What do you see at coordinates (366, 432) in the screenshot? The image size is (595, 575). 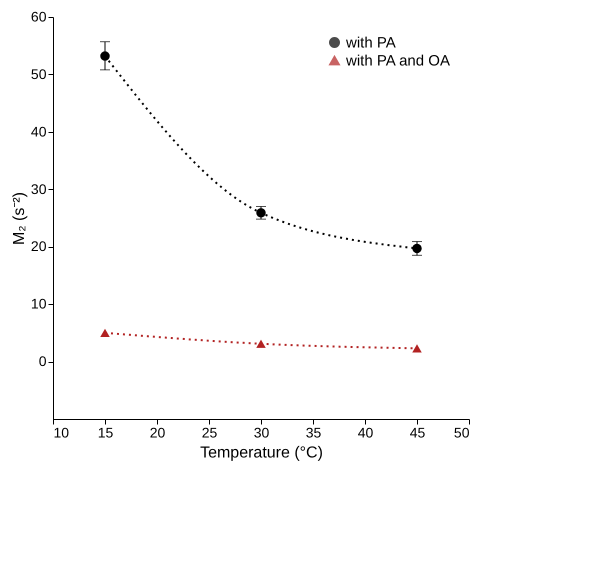 I see `x-tick-label: 40` at bounding box center [366, 432].